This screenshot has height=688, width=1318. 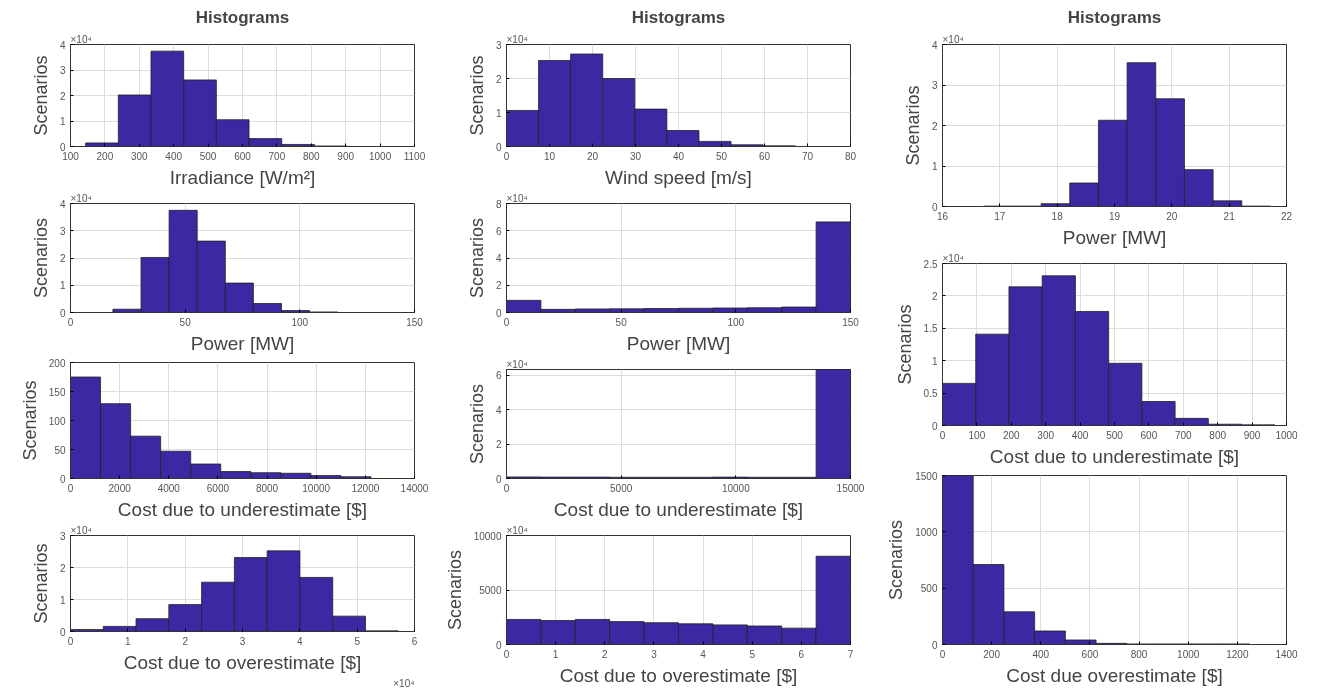 What do you see at coordinates (549, 156) in the screenshot?
I see `x-tick-label: 10` at bounding box center [549, 156].